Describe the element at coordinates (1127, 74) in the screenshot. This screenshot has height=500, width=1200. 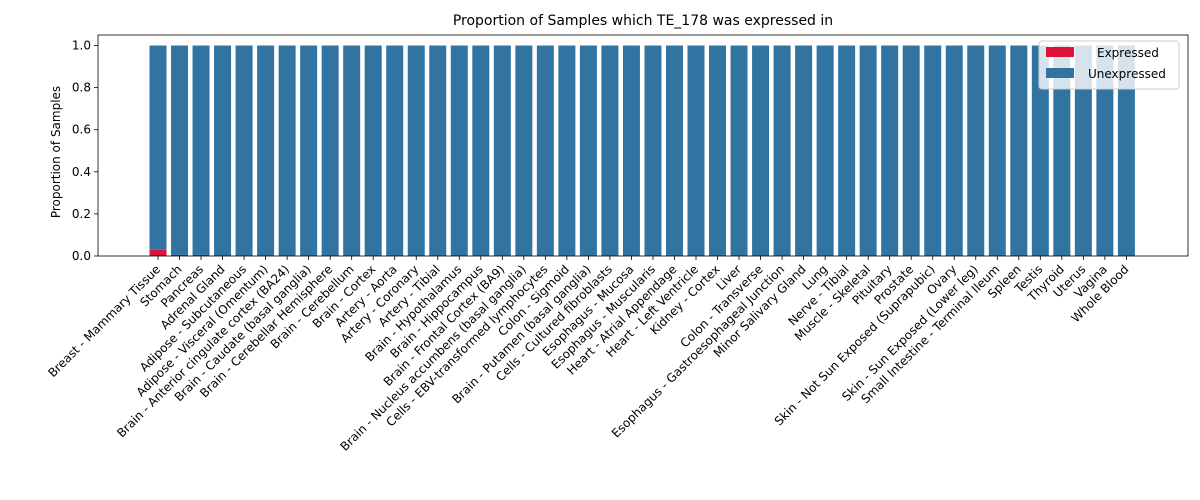
I see `legend-label-unexpressed: Unexpressed` at that location.